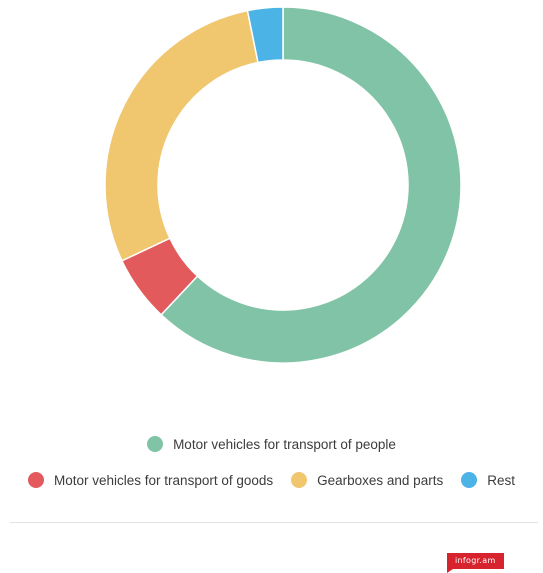  I want to click on legend-swatch-gearboxes, so click(299, 480).